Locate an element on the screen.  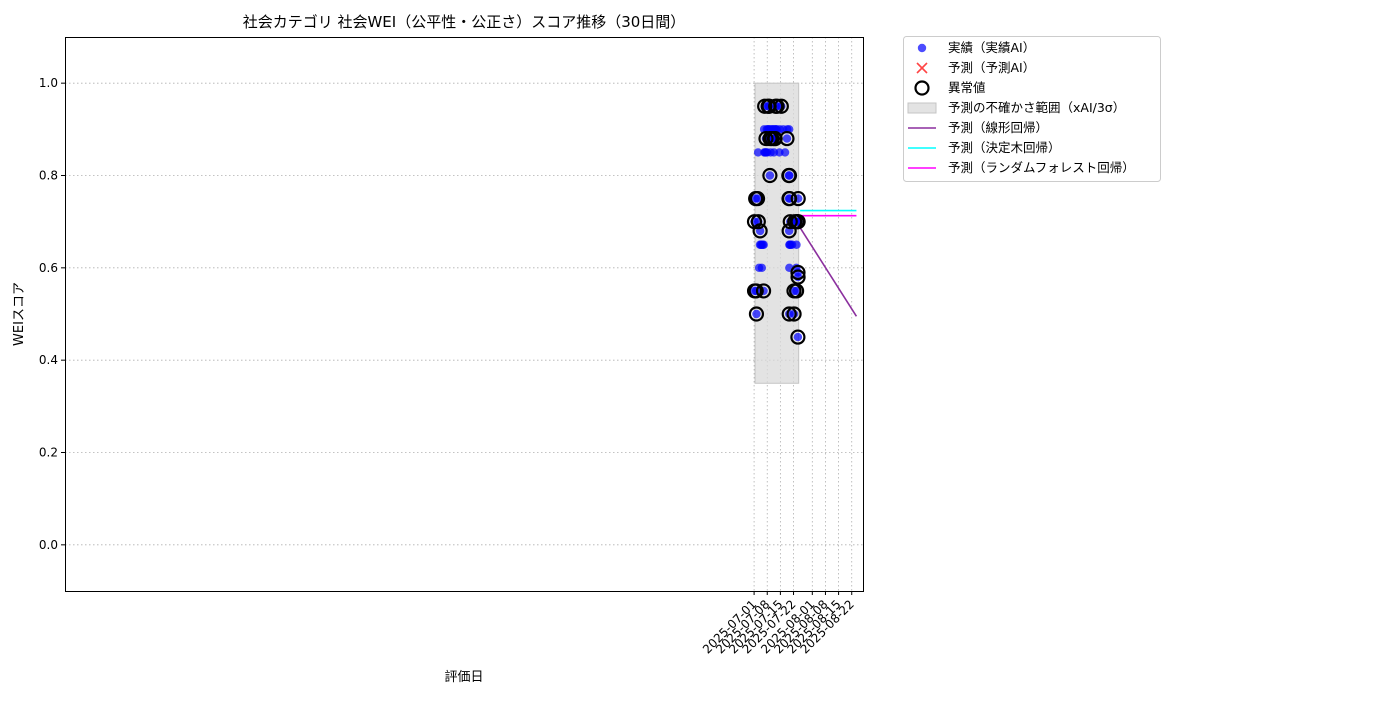
legend-item: 実績（実績AI） is located at coordinates (976, 47).